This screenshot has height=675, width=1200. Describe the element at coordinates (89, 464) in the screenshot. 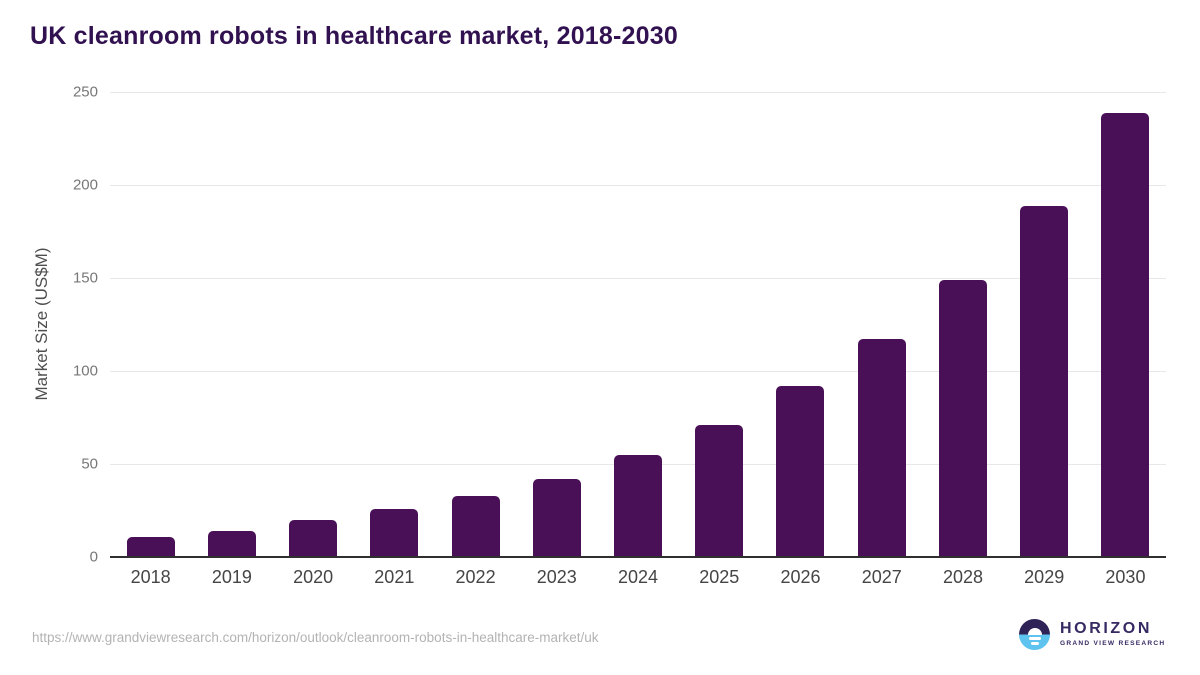

I see `y-tick-label-50: 50` at that location.